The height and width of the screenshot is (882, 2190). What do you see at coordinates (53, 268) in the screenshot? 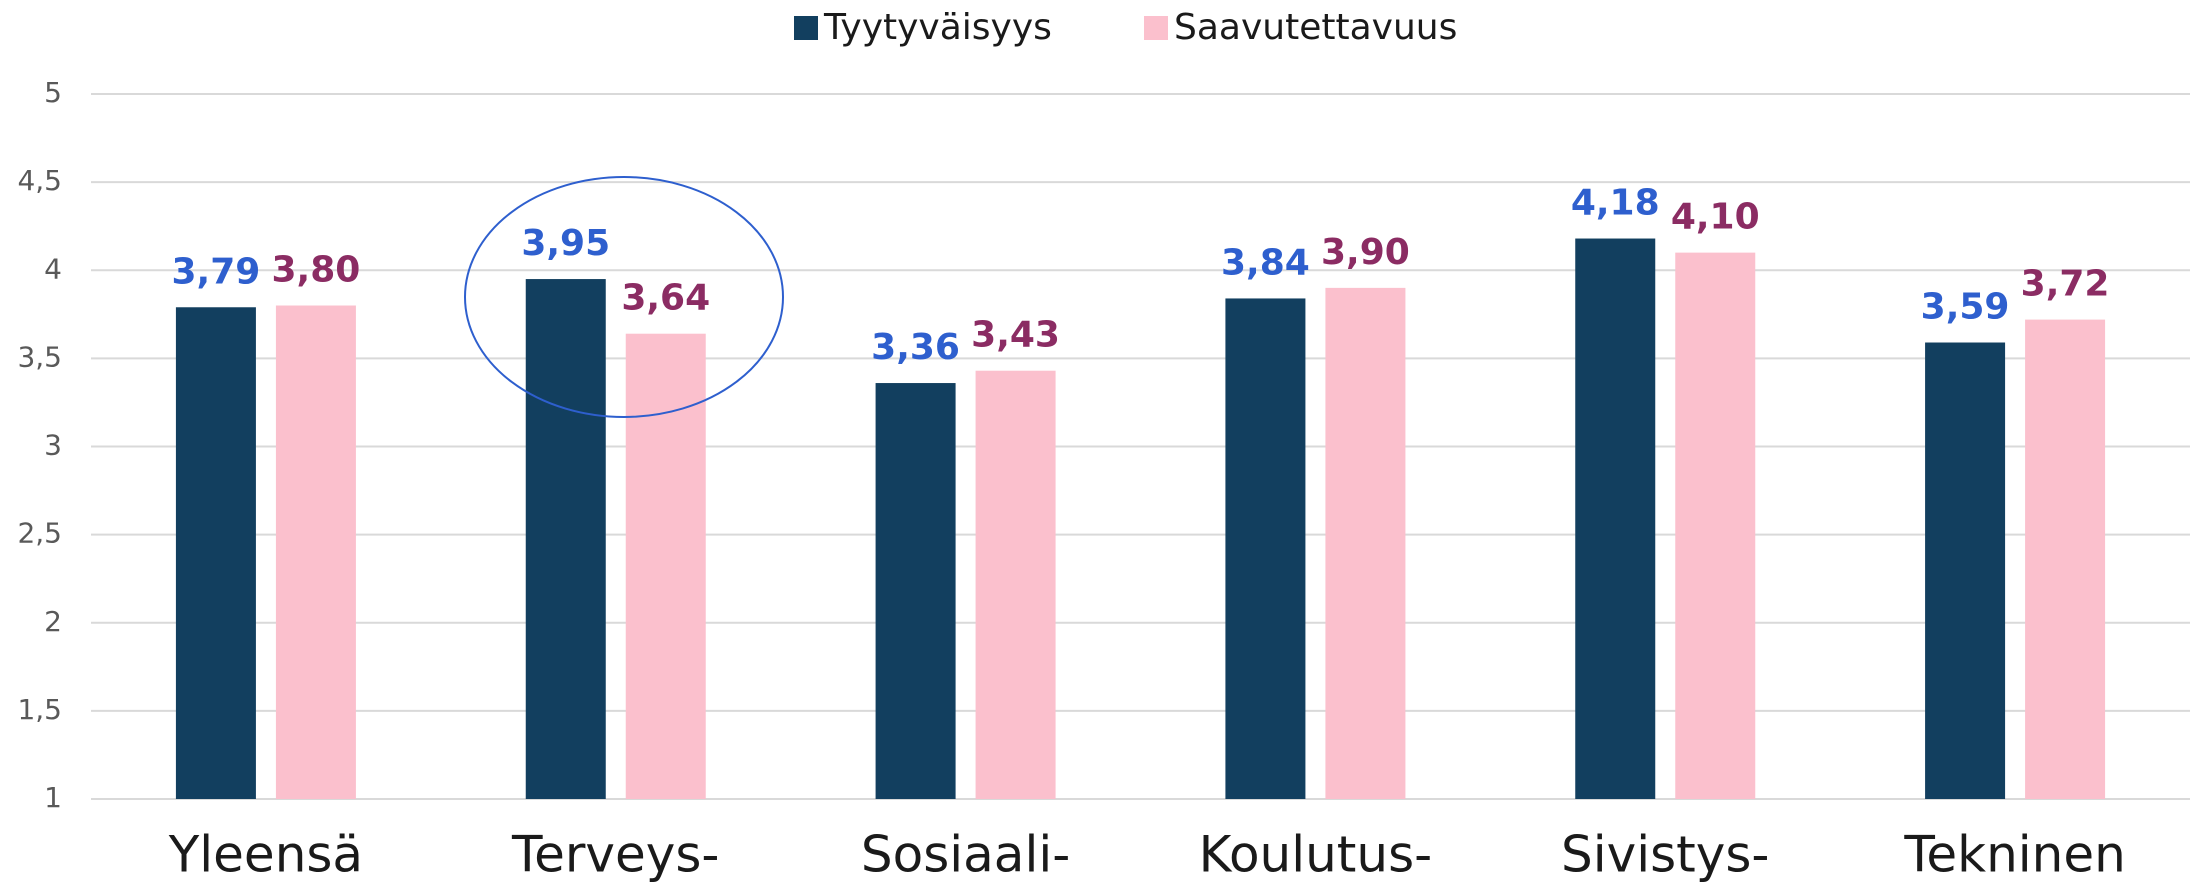
I see `y-tick-label: 4` at bounding box center [53, 268].